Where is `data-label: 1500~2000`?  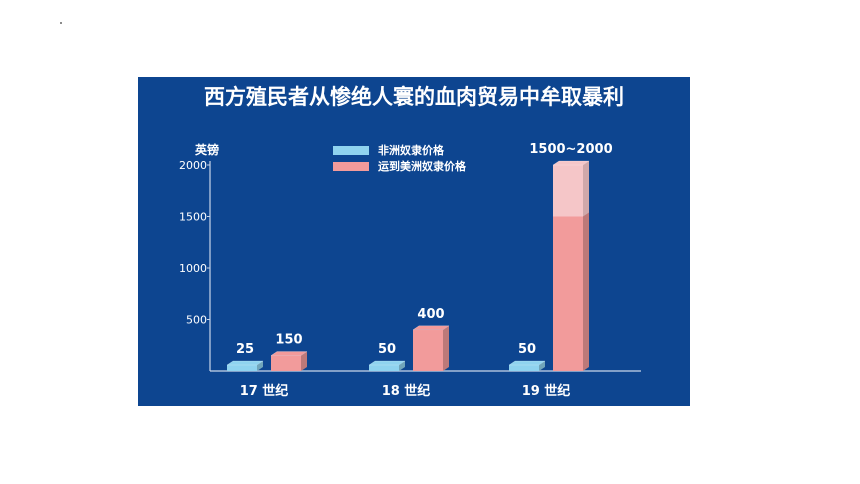 data-label: 1500~2000 is located at coordinates (570, 149).